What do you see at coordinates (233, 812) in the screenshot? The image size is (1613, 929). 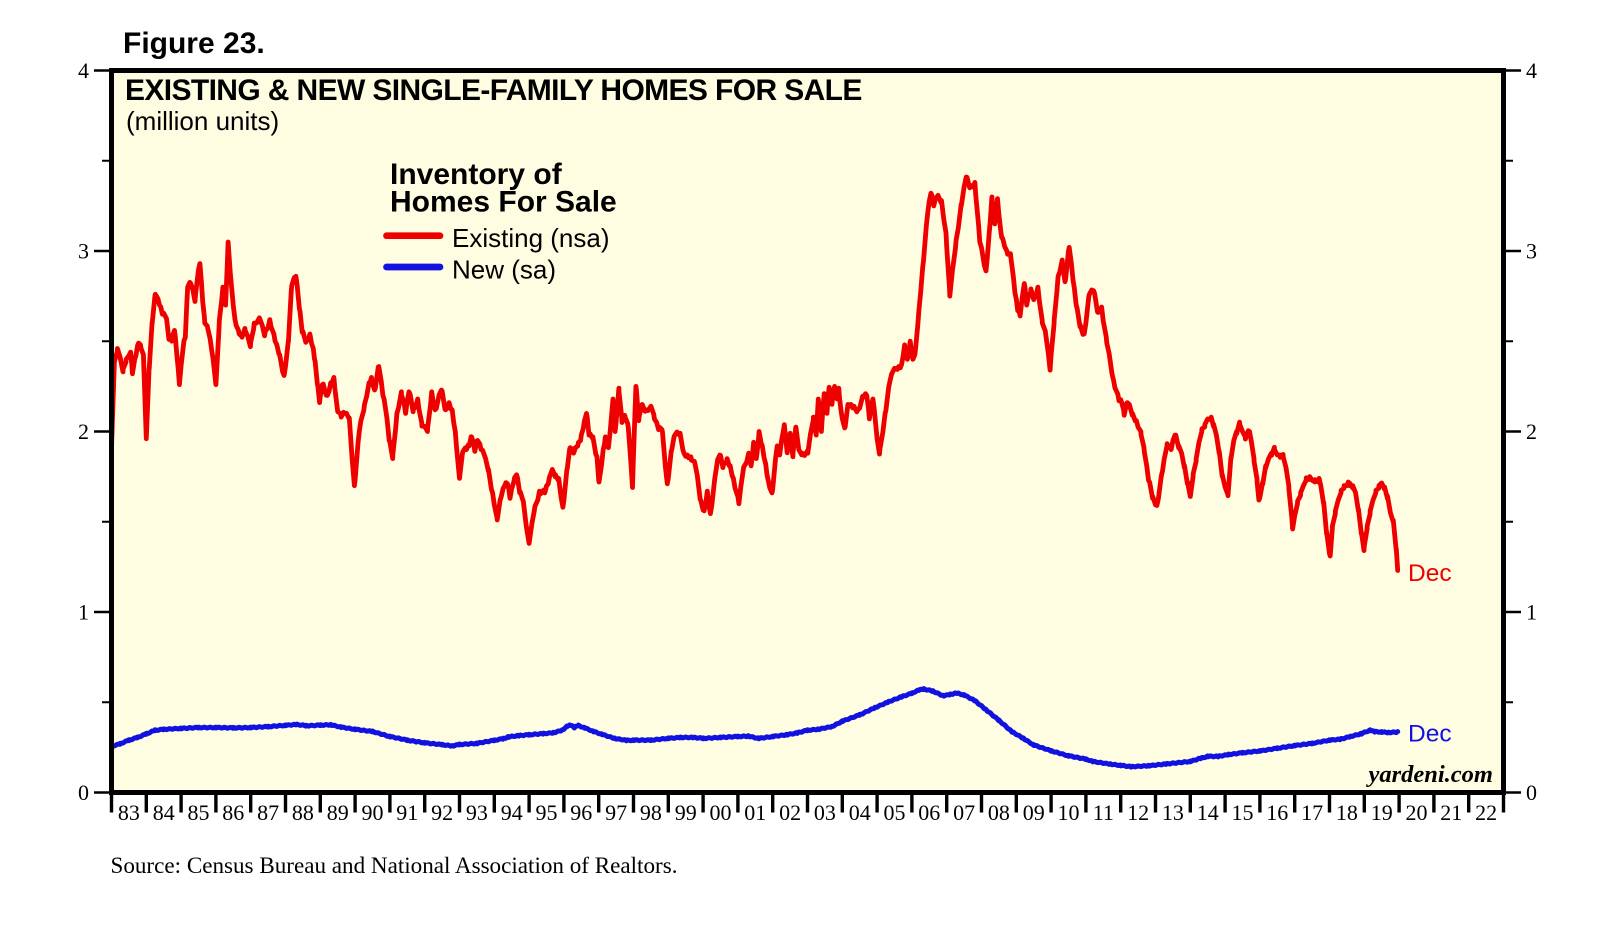 I see `svg-text: 86` at bounding box center [233, 812].